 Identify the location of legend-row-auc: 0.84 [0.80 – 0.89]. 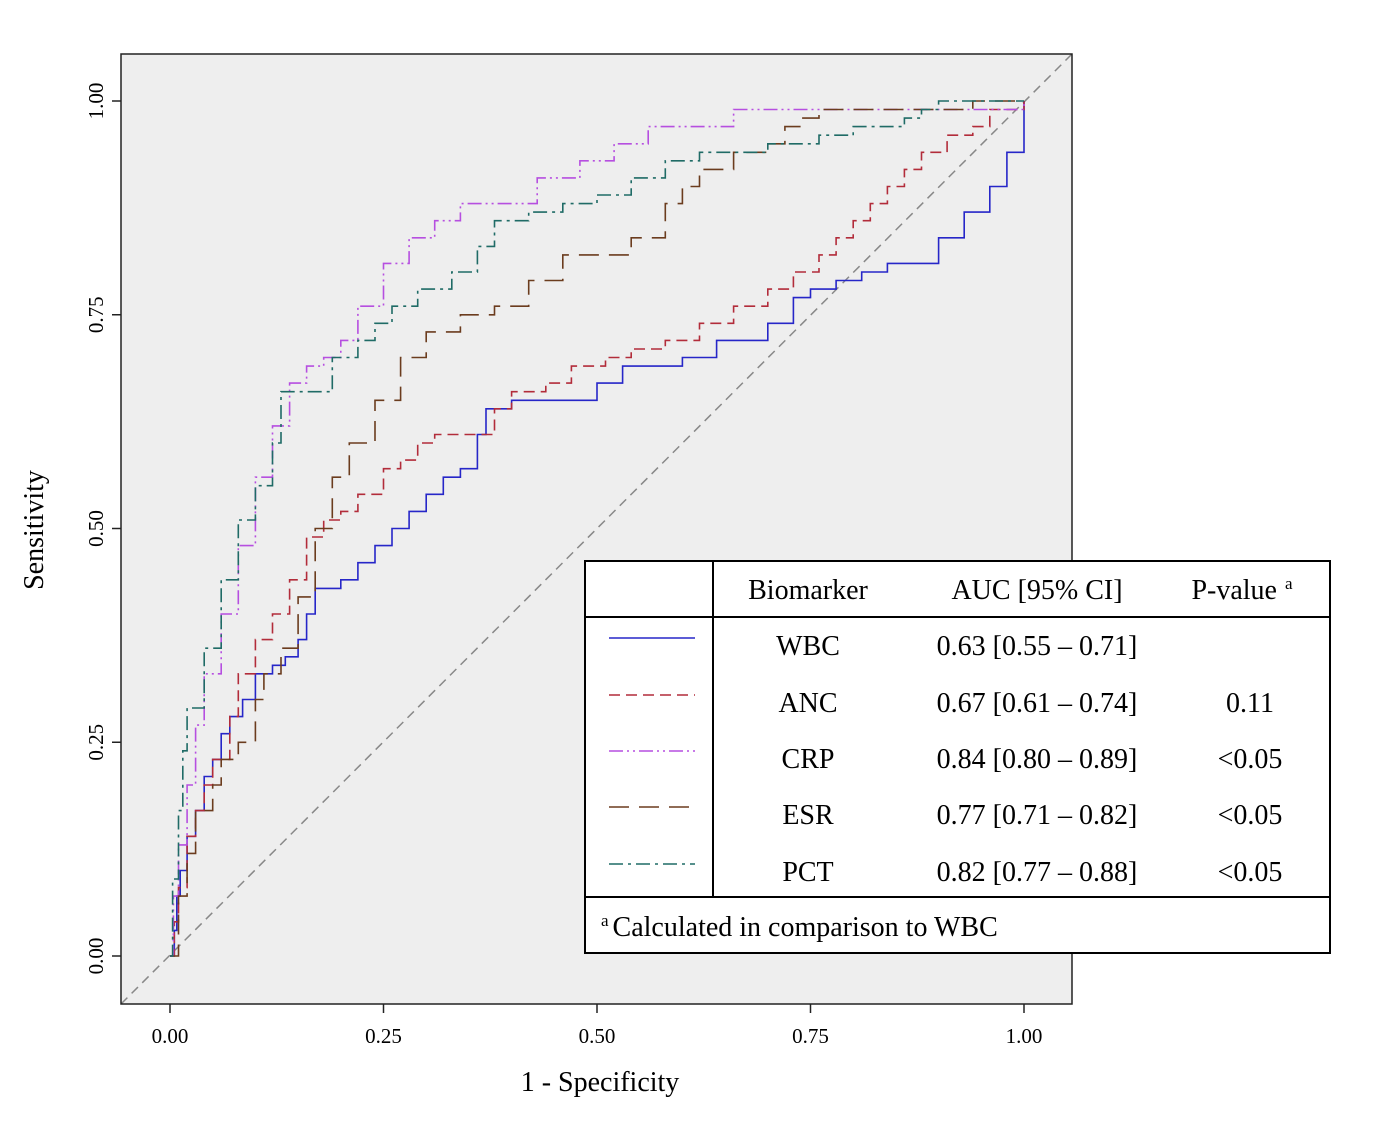
(1037, 759).